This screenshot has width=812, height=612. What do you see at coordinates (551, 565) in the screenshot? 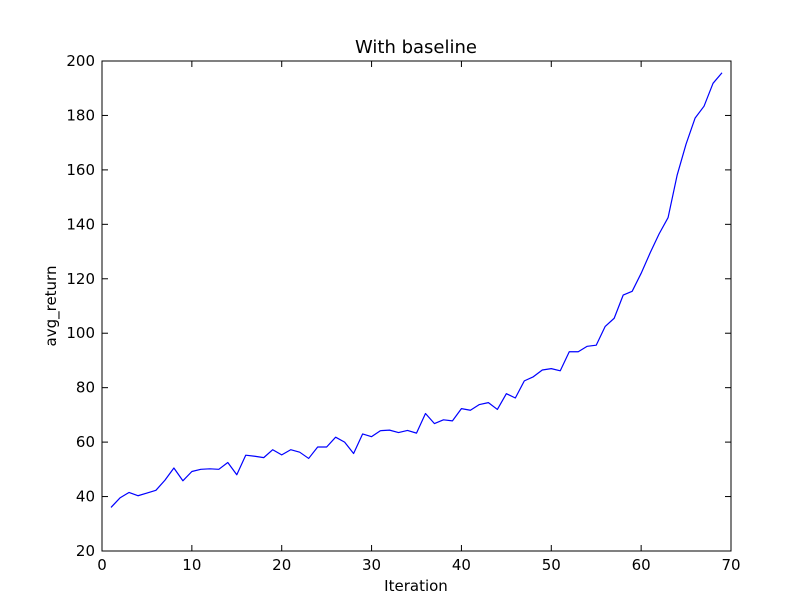
I see `x-tick-label: 50` at bounding box center [551, 565].